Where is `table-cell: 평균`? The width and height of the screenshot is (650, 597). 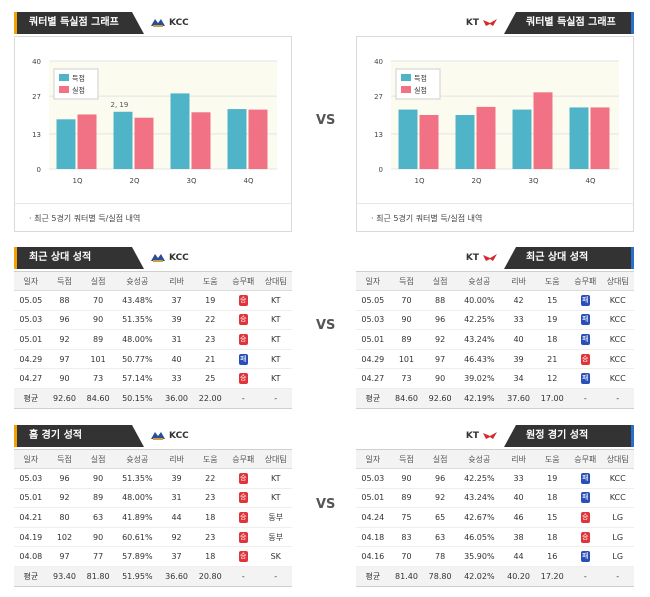 table-cell: 평균 is located at coordinates (31, 576).